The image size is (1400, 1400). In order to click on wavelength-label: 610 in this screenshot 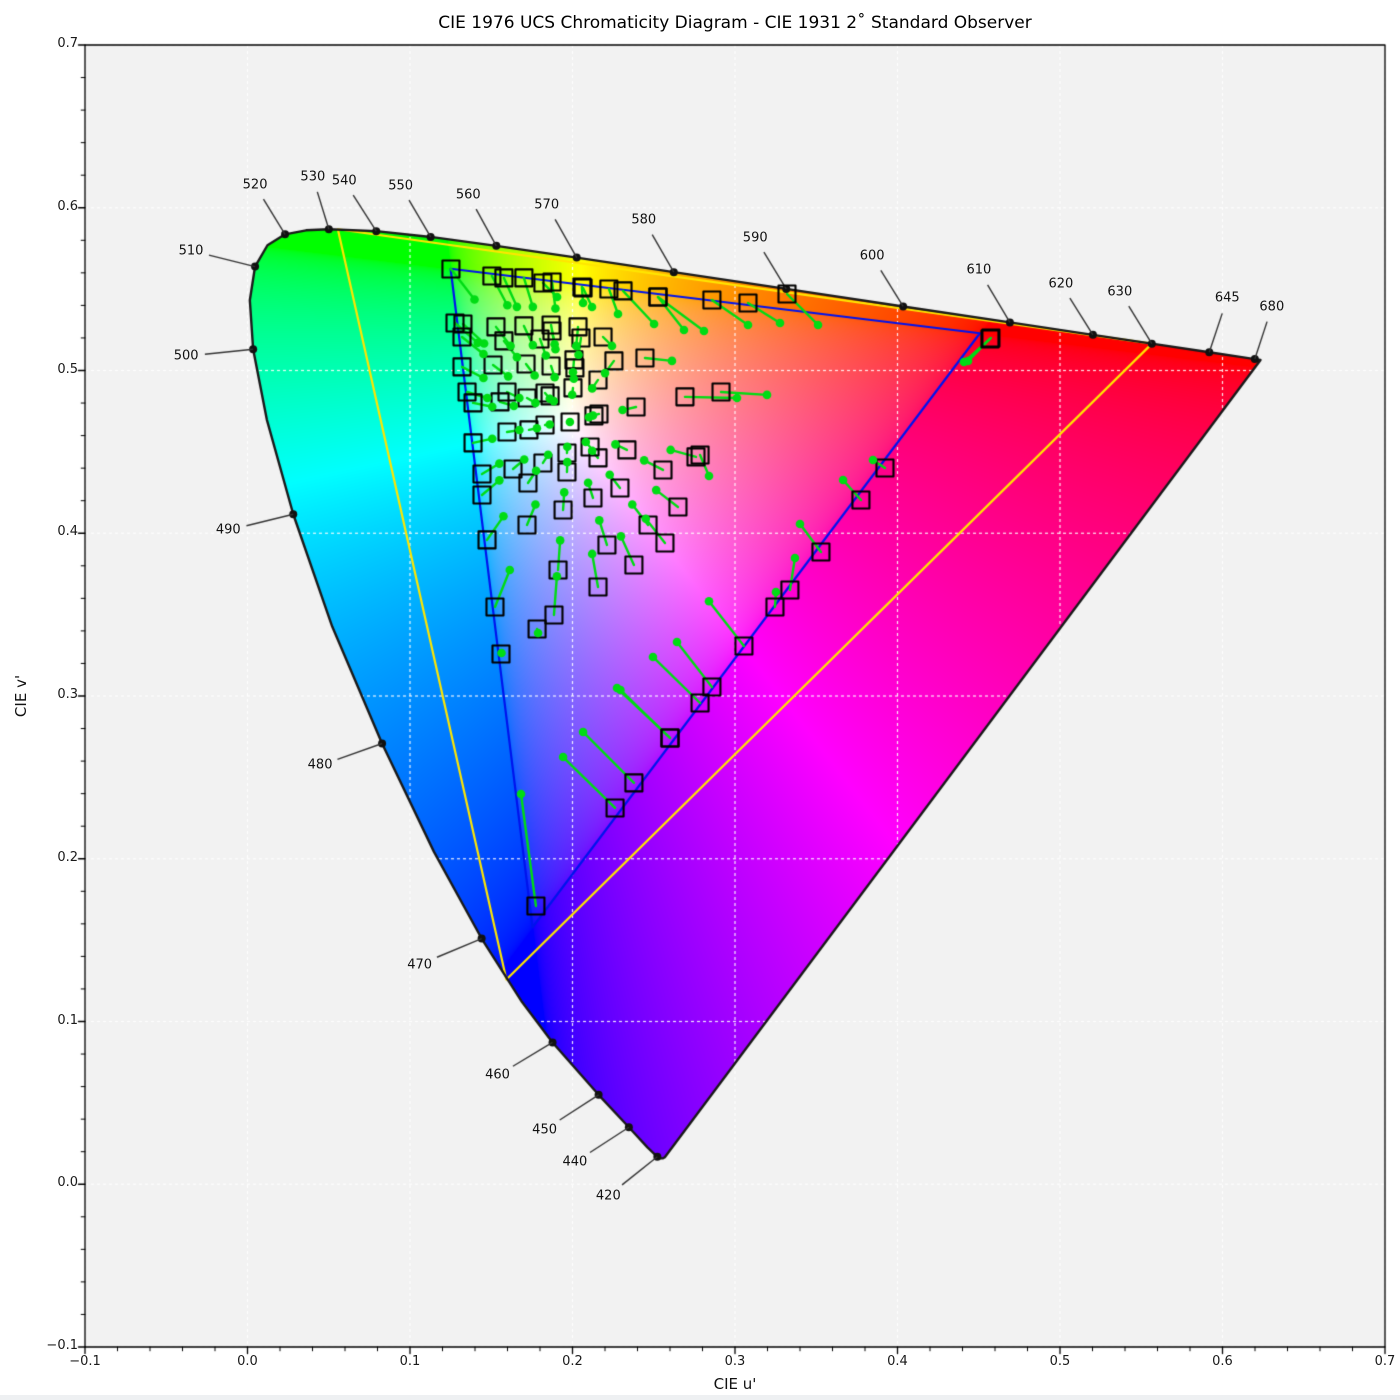, I will do `click(979, 270)`.